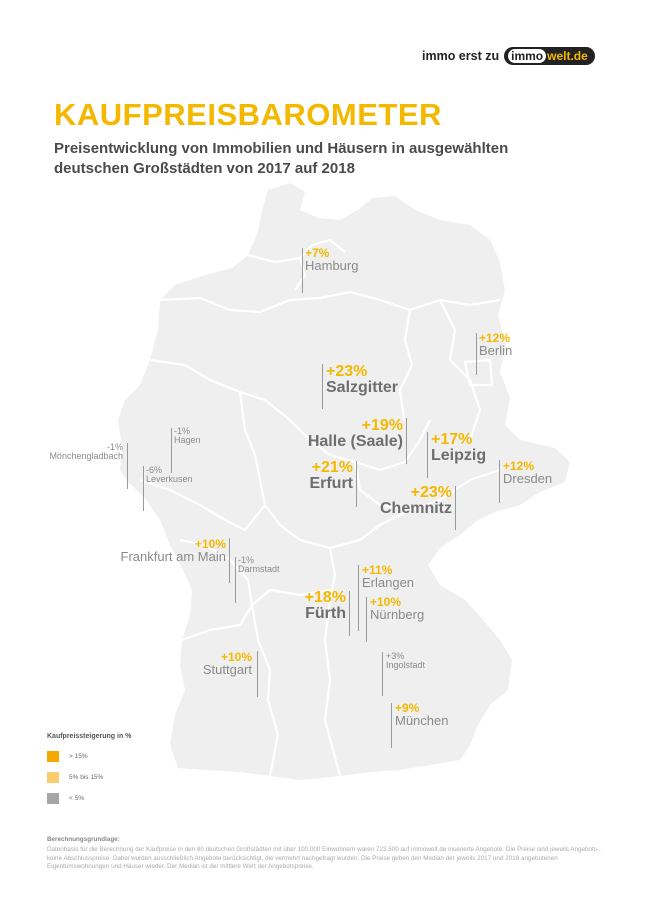  I want to click on city-pct: +7%, so click(317, 253).